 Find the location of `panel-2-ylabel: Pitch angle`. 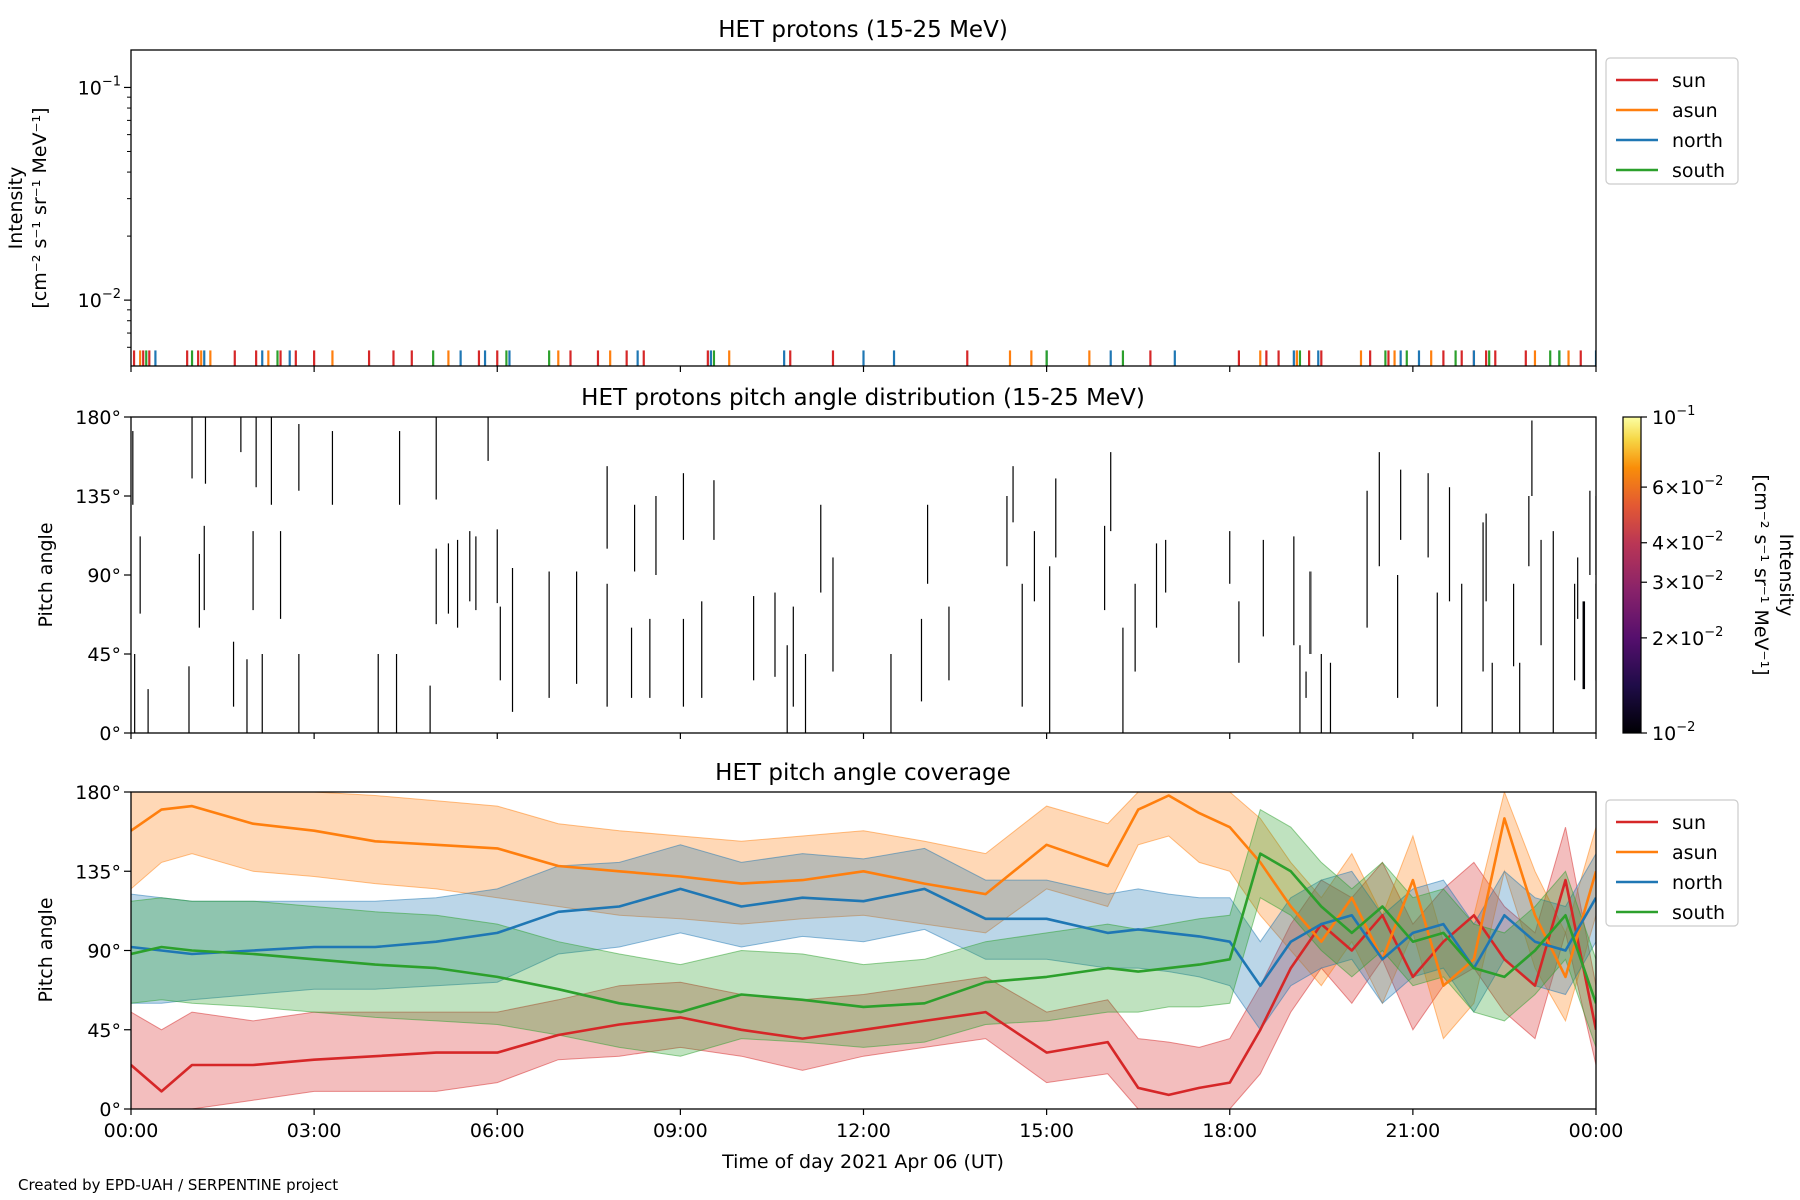

panel-2-ylabel: Pitch angle is located at coordinates (46, 574).